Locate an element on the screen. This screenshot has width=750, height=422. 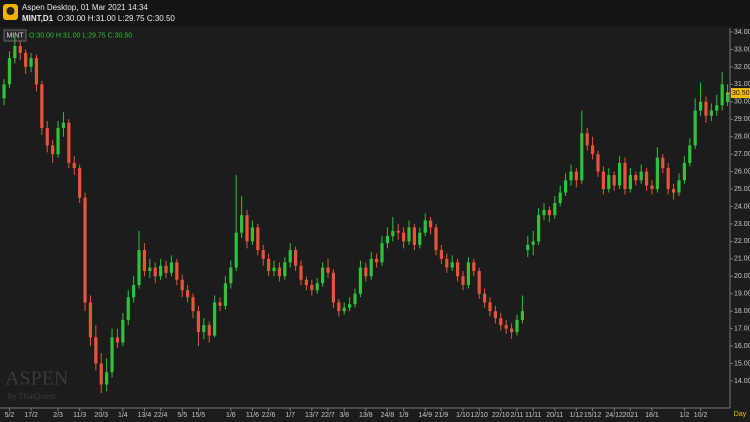
y-tick-label: 20.00 is located at coordinates (742, 276).